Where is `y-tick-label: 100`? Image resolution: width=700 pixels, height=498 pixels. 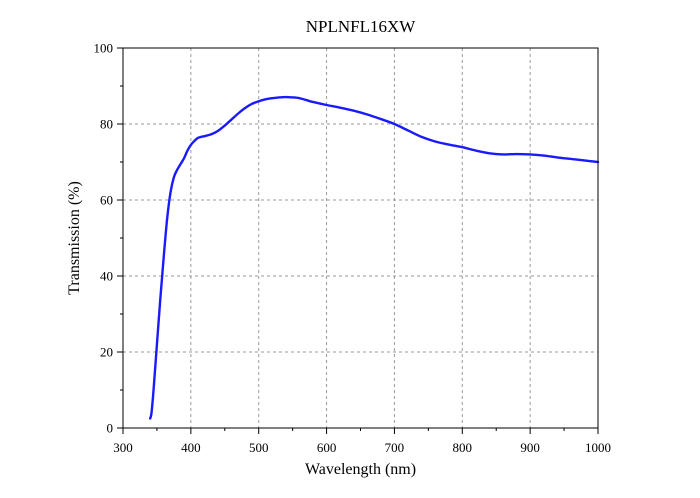
y-tick-label: 100 is located at coordinates (104, 48).